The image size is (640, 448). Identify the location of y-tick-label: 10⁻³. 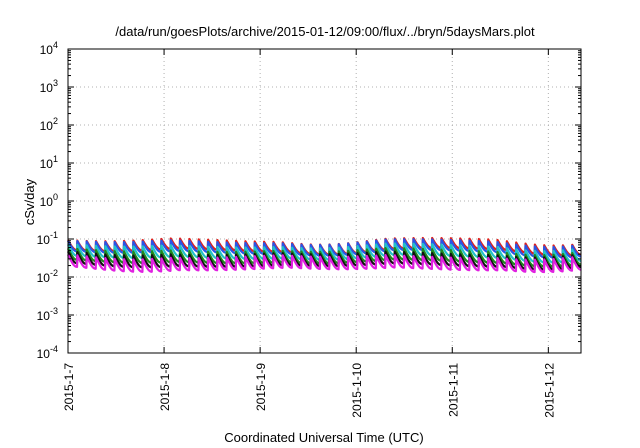
(47, 314).